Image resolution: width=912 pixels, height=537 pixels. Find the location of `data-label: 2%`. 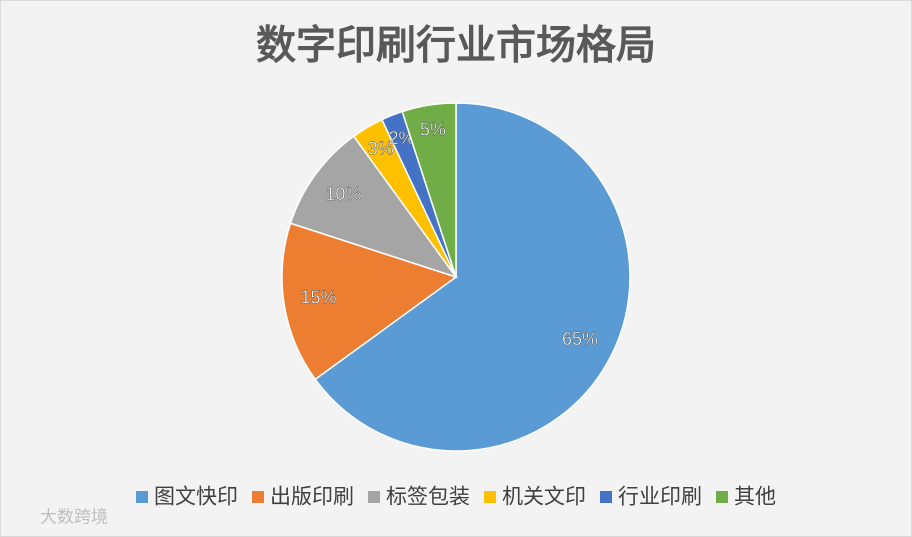

data-label: 2% is located at coordinates (402, 138).